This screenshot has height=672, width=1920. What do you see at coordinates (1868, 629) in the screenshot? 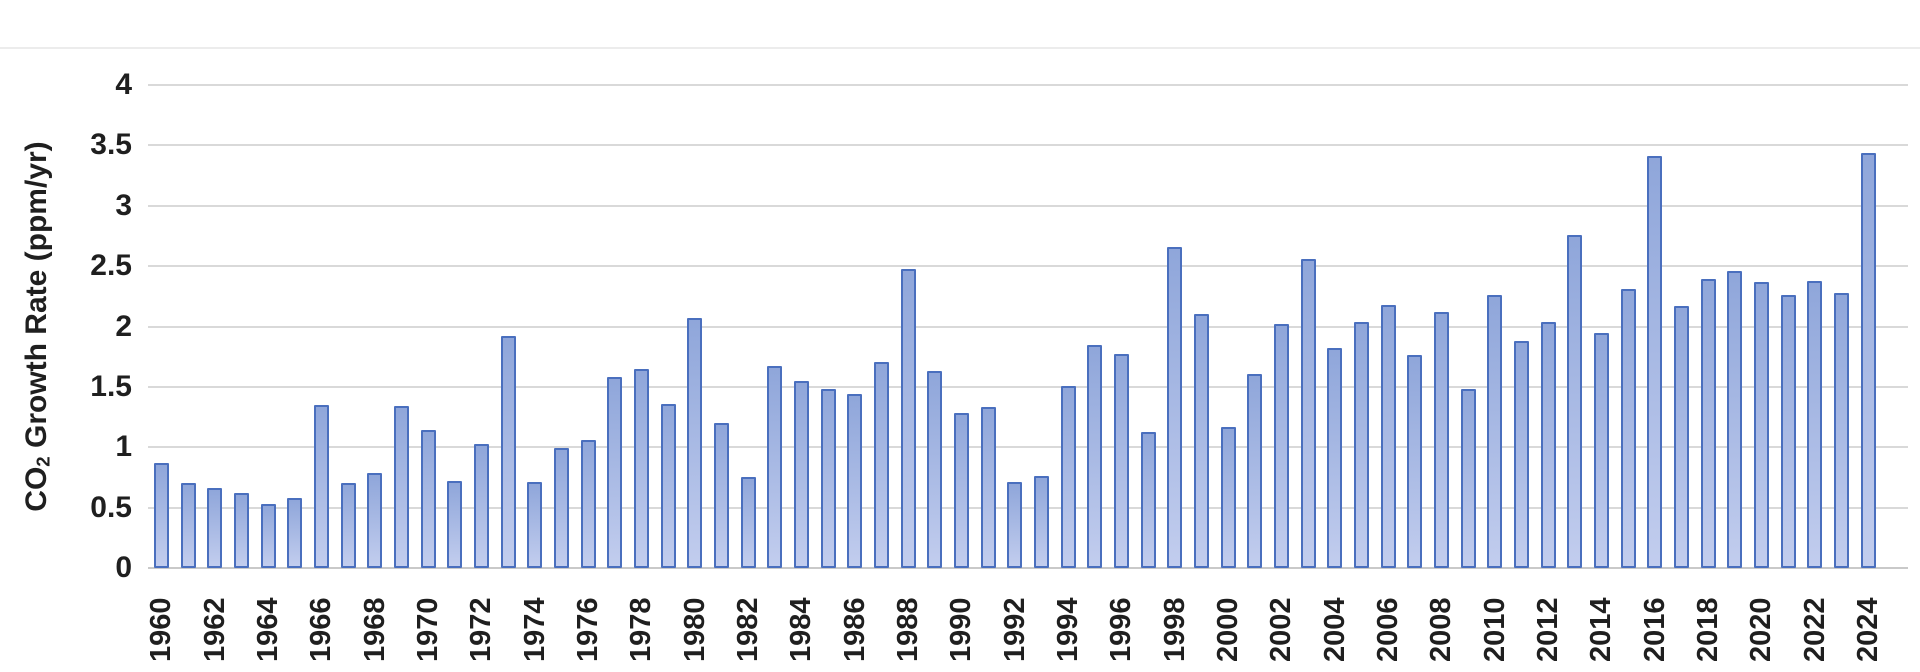
I see `x-tick-label-2024: 2024` at bounding box center [1868, 629].